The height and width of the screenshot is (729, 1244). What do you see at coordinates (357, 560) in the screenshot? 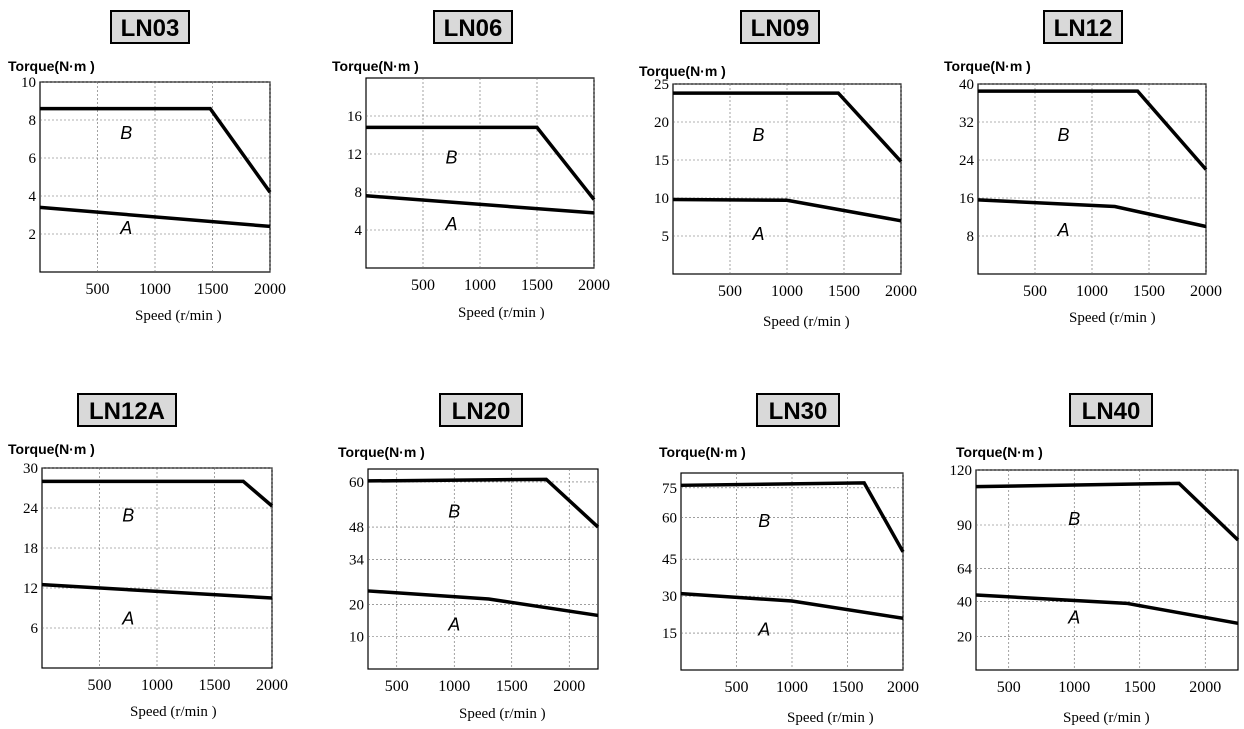
I see `y-tick-label: 34` at bounding box center [357, 560].